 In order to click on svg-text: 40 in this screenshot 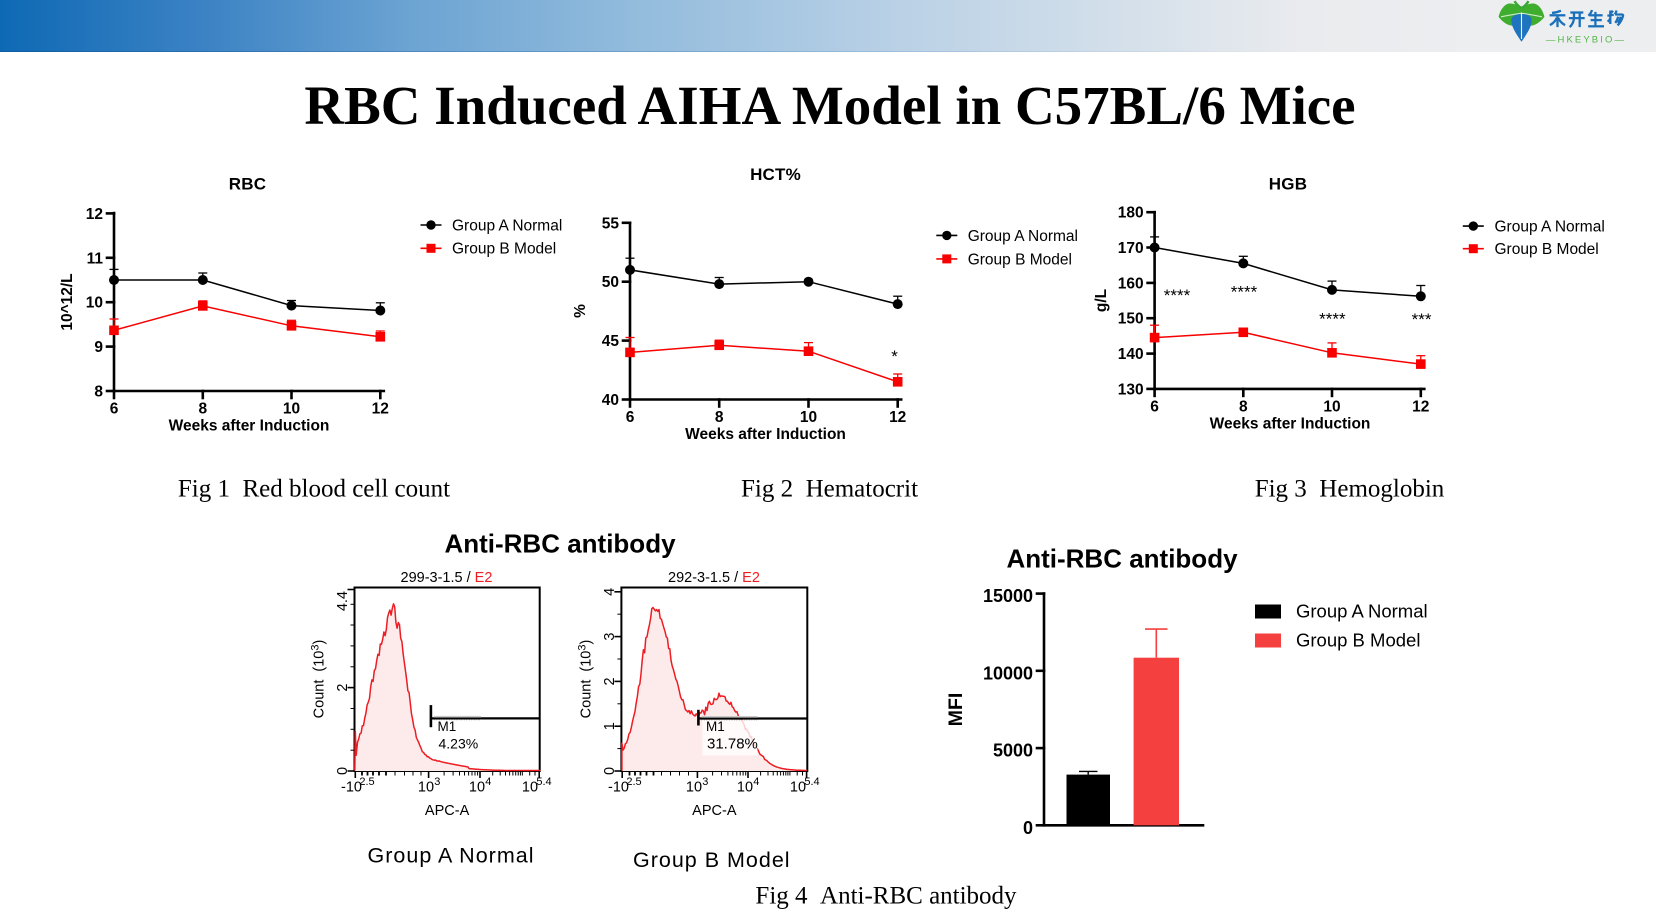, I will do `click(610, 400)`.